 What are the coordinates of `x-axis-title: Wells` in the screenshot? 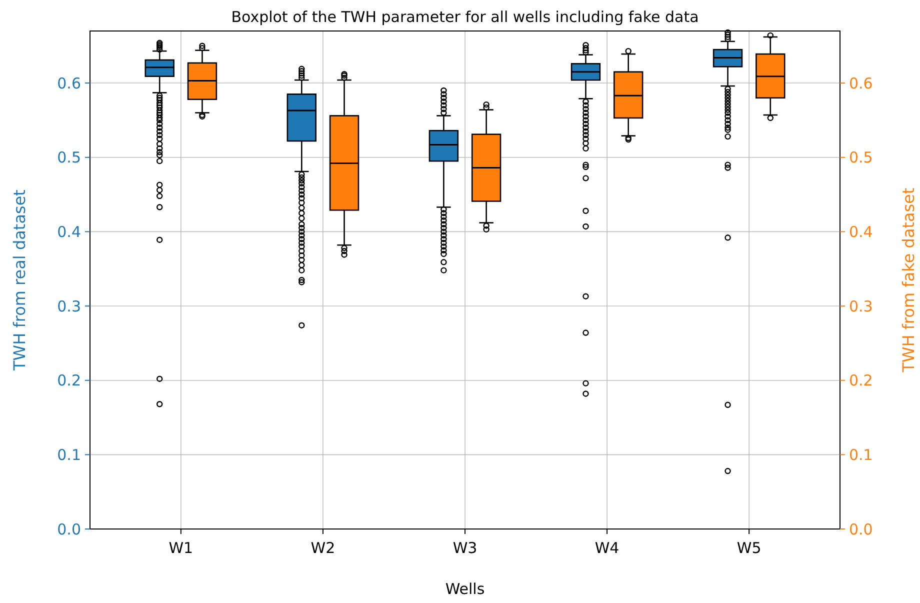 It's located at (465, 589).